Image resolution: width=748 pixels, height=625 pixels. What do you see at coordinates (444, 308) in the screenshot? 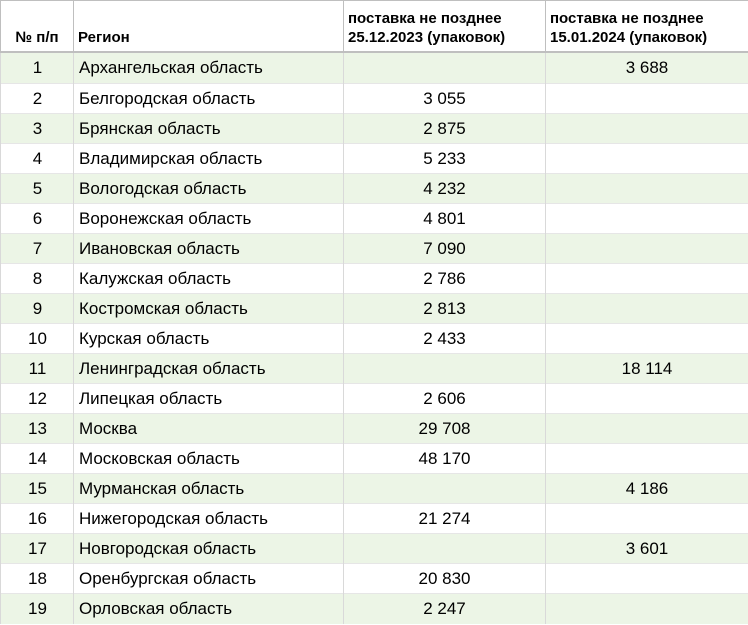
I see `delivery-dec-cell: 2 813` at bounding box center [444, 308].